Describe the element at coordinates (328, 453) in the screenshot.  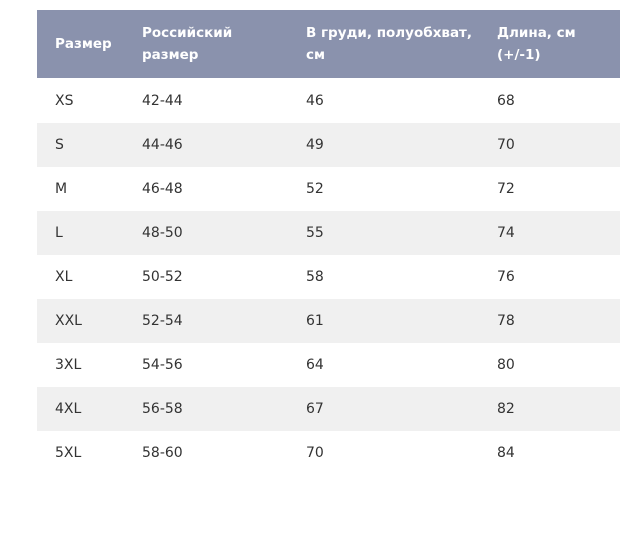
I see `table-row: 5XL 58-60 70 84` at that location.